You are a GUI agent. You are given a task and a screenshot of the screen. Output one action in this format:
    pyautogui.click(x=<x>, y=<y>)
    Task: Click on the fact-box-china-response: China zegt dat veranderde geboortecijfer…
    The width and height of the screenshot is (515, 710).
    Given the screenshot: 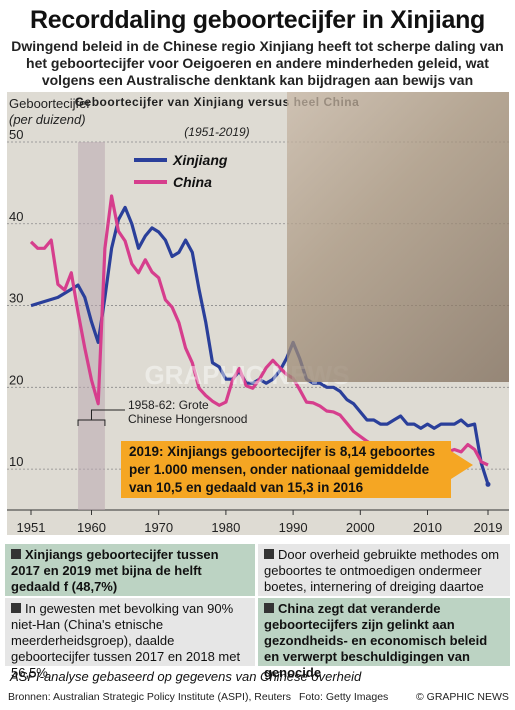 What is the action you would take?
    pyautogui.click(x=384, y=639)
    